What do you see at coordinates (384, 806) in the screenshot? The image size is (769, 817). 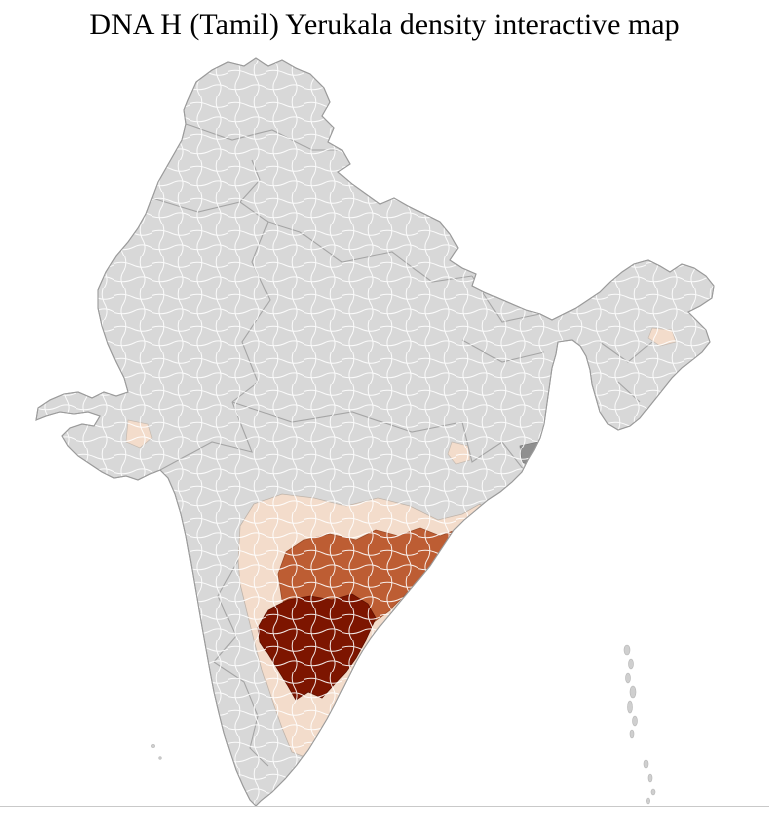 I see `bottom-divider` at bounding box center [384, 806].